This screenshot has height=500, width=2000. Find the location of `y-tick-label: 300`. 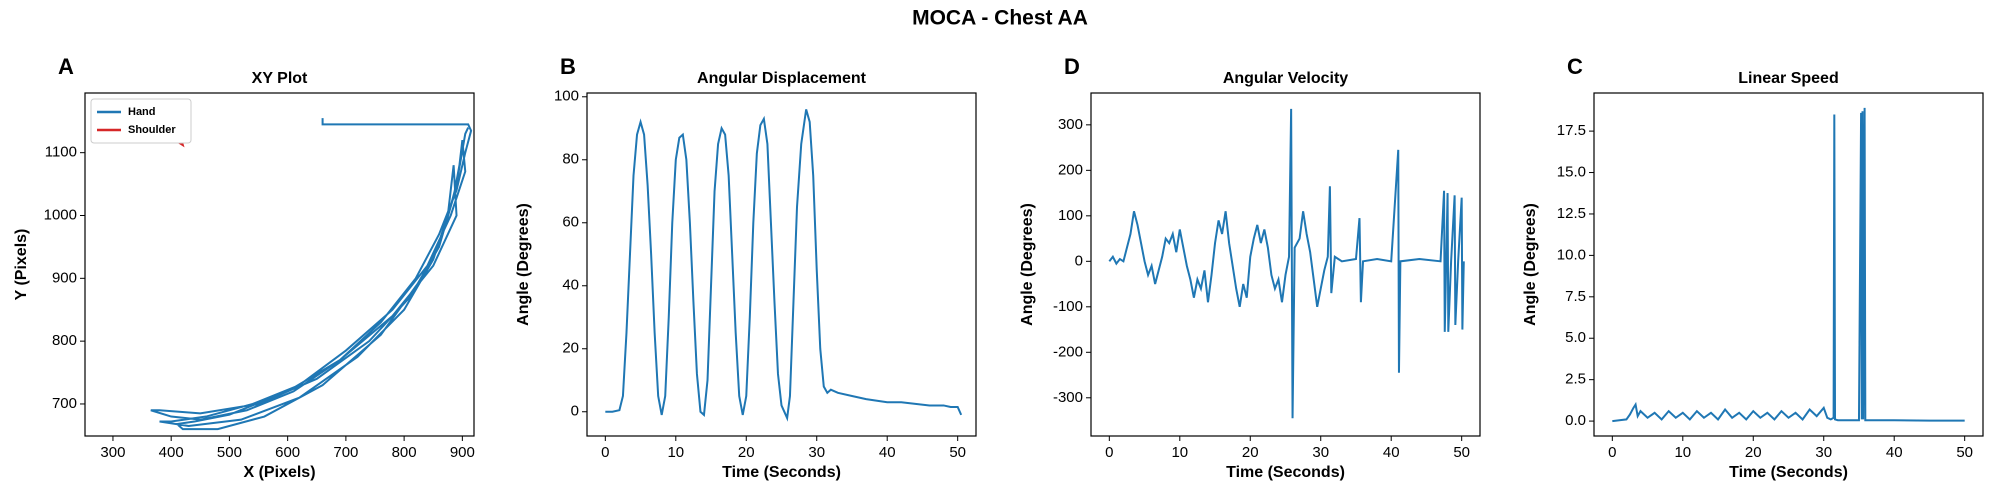

y-tick-label: 300 is located at coordinates (1070, 124).